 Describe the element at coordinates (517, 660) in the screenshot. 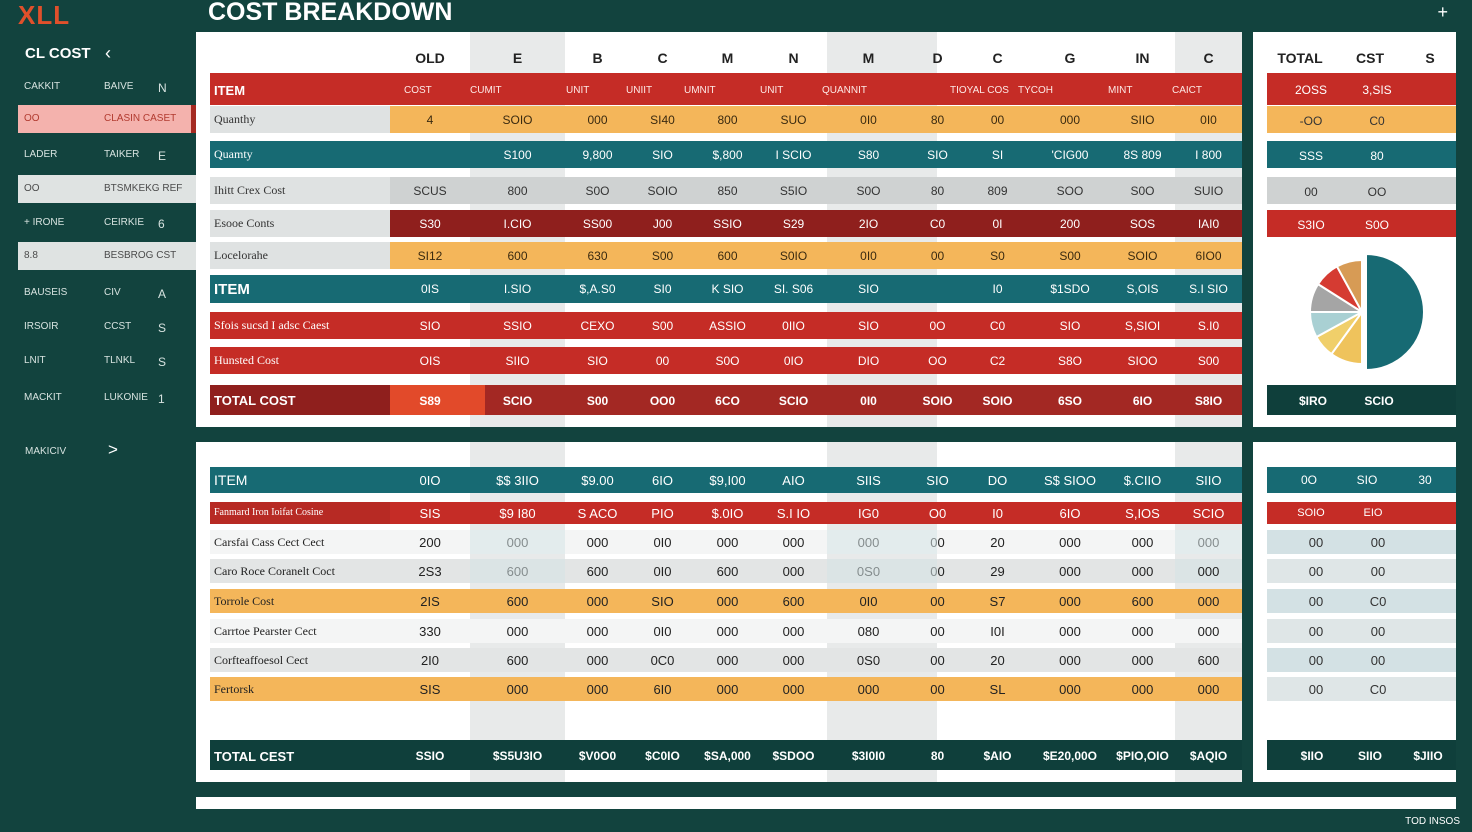

I see `table-cell: 600` at that location.